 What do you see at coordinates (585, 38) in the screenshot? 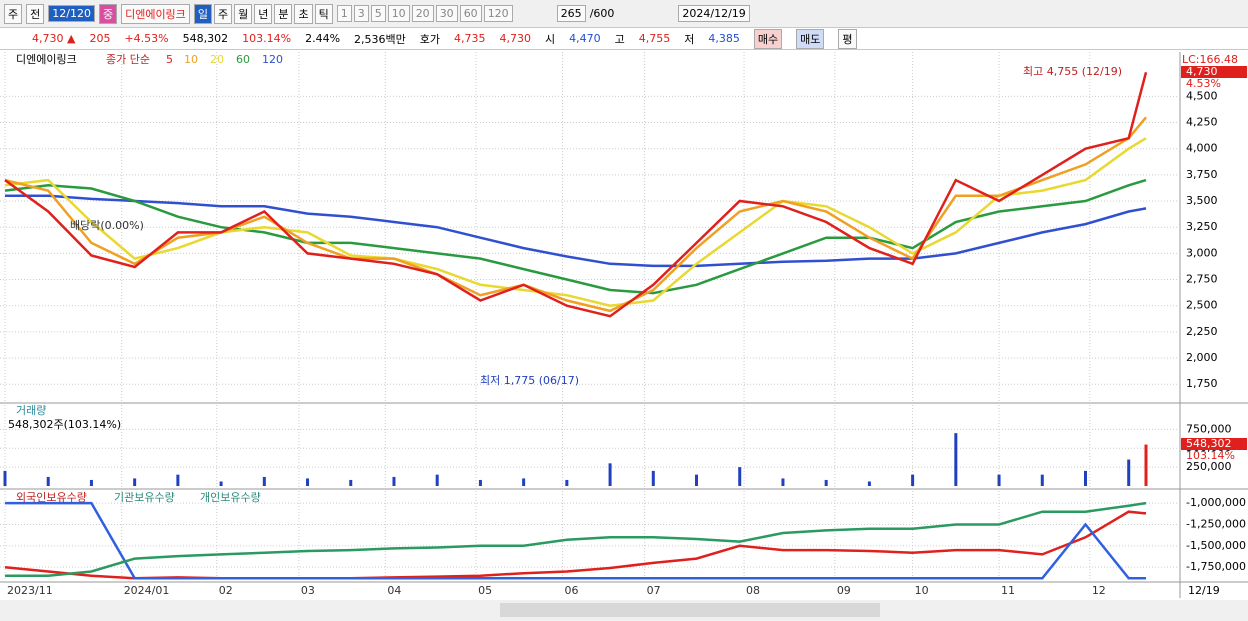
I see `open: 4,470` at bounding box center [585, 38].